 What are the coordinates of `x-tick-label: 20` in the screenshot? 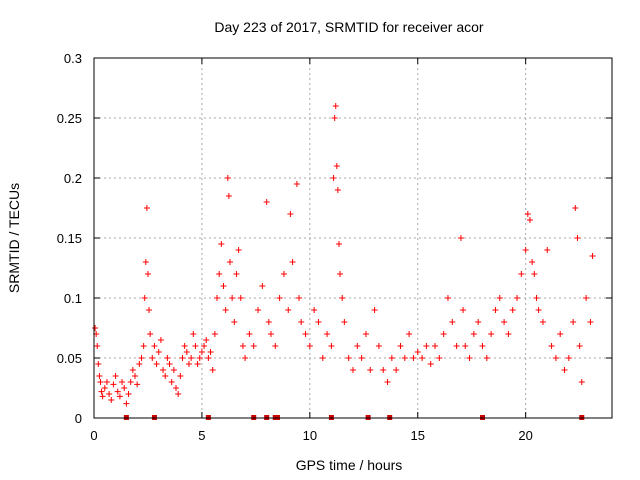 It's located at (525, 435).